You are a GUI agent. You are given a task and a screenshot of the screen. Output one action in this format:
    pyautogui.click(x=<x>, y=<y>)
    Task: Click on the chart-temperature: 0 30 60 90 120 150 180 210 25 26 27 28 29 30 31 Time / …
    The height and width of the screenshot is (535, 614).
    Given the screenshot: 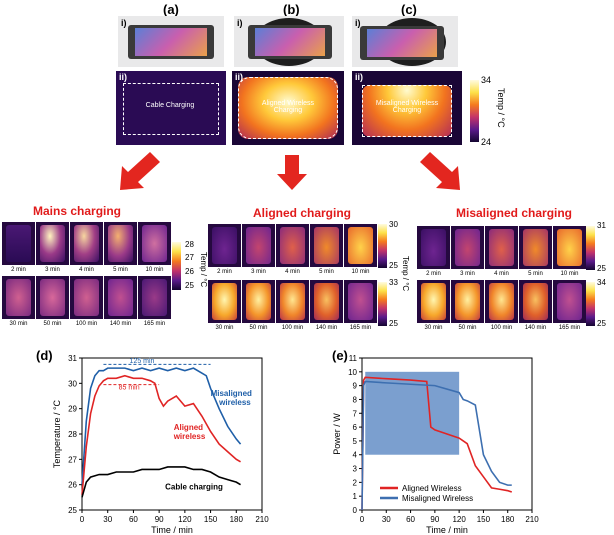 What is the action you would take?
    pyautogui.click(x=160, y=444)
    